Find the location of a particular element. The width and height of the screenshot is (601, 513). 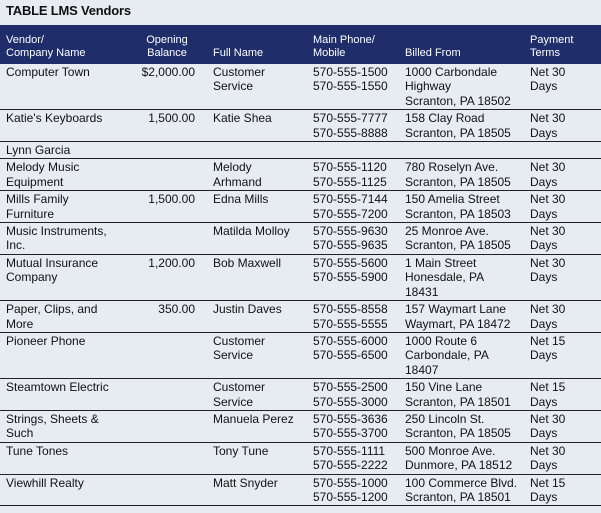

cell-text: 350.00 is located at coordinates (176, 309).